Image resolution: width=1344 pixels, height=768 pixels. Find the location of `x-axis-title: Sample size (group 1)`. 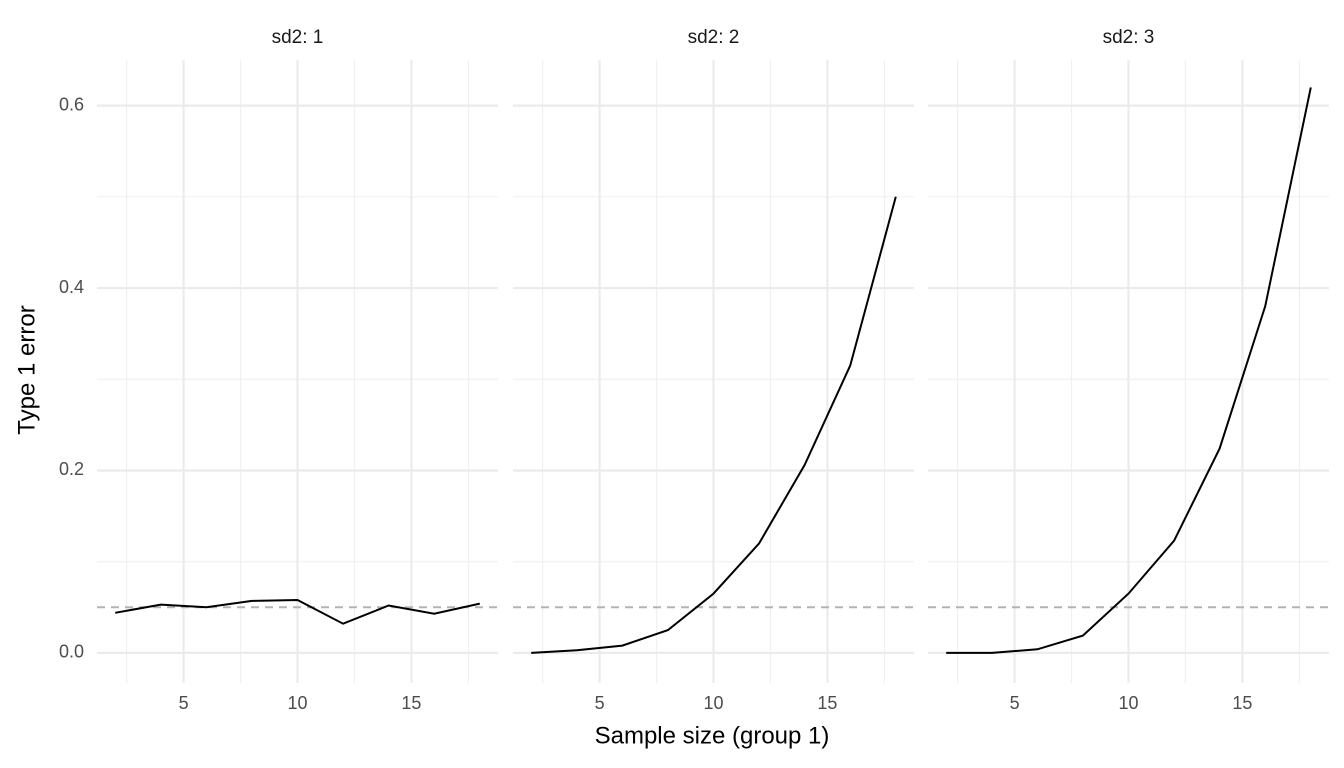

x-axis-title: Sample size (group 1) is located at coordinates (712, 735).